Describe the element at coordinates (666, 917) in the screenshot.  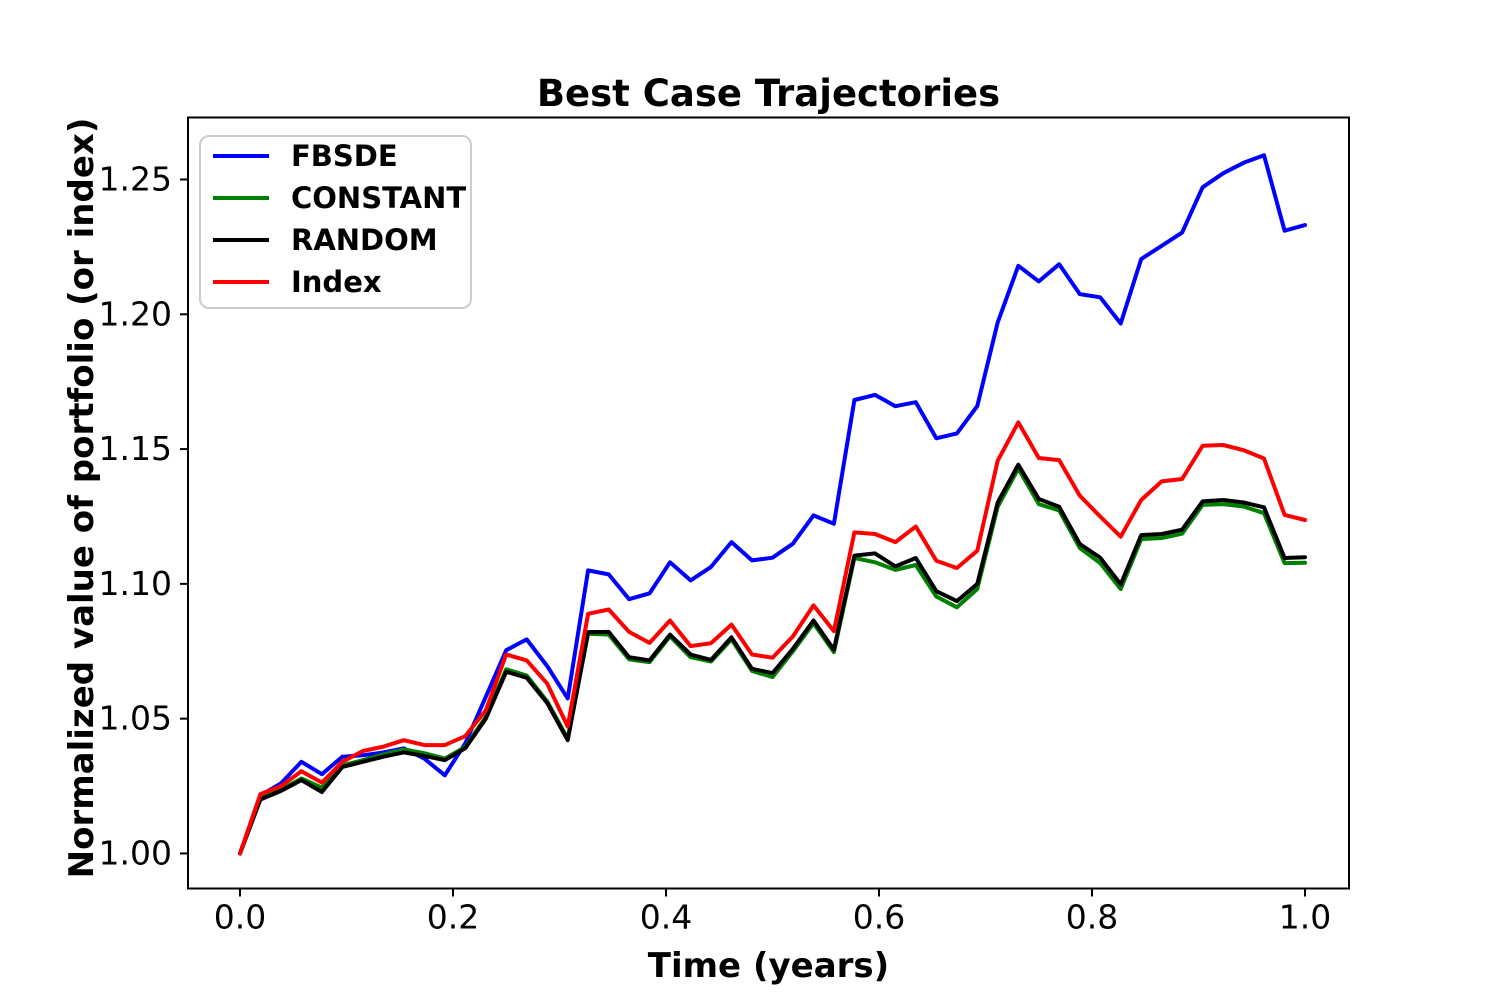
I see `x-tick-label: 0.4` at that location.